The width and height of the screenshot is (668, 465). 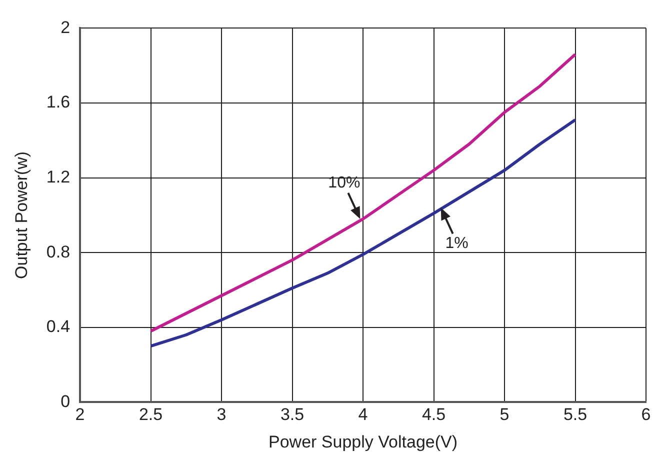 I want to click on x-tick-label: 3.5, so click(x=292, y=414).